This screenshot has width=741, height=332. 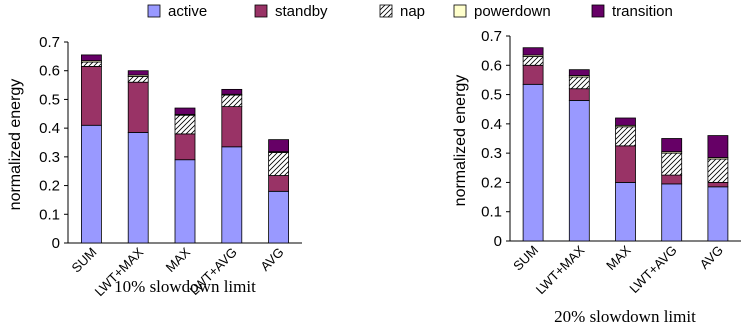 What do you see at coordinates (560, 269) in the screenshot?
I see `x-tick-label: LWT+MAX` at bounding box center [560, 269].